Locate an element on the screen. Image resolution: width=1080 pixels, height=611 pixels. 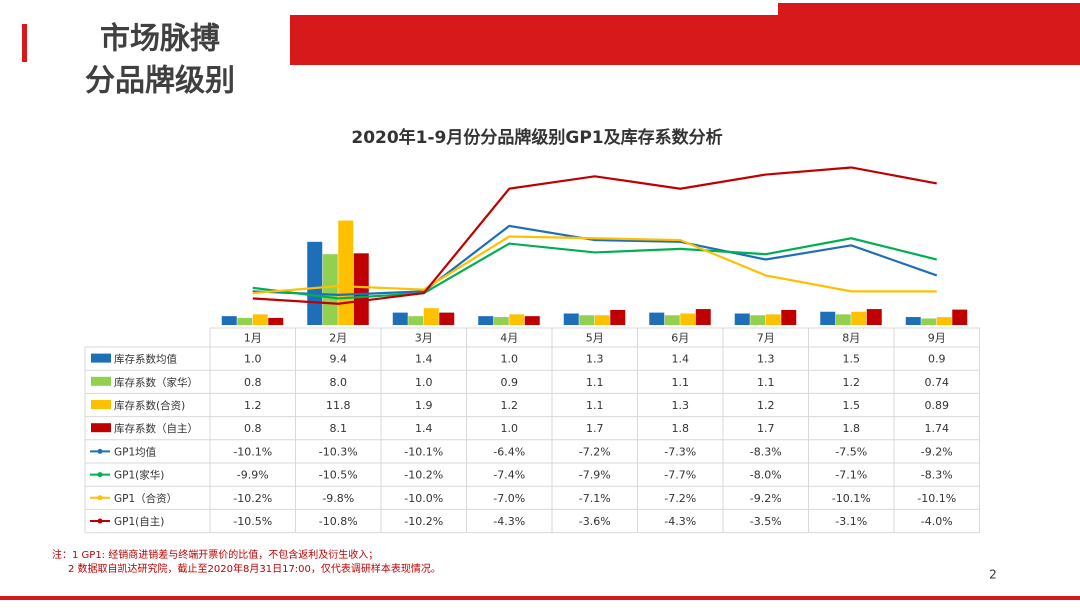
table-value: 1.7 is located at coordinates (595, 428).